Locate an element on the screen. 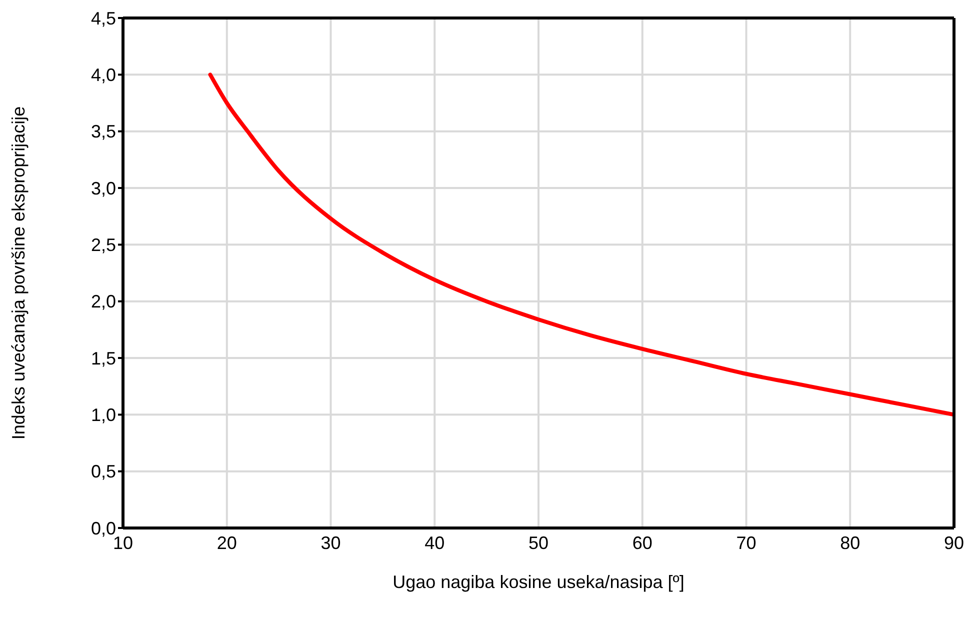 Image resolution: width=971 pixels, height=619 pixels. x-tick-label: 80 is located at coordinates (850, 542).